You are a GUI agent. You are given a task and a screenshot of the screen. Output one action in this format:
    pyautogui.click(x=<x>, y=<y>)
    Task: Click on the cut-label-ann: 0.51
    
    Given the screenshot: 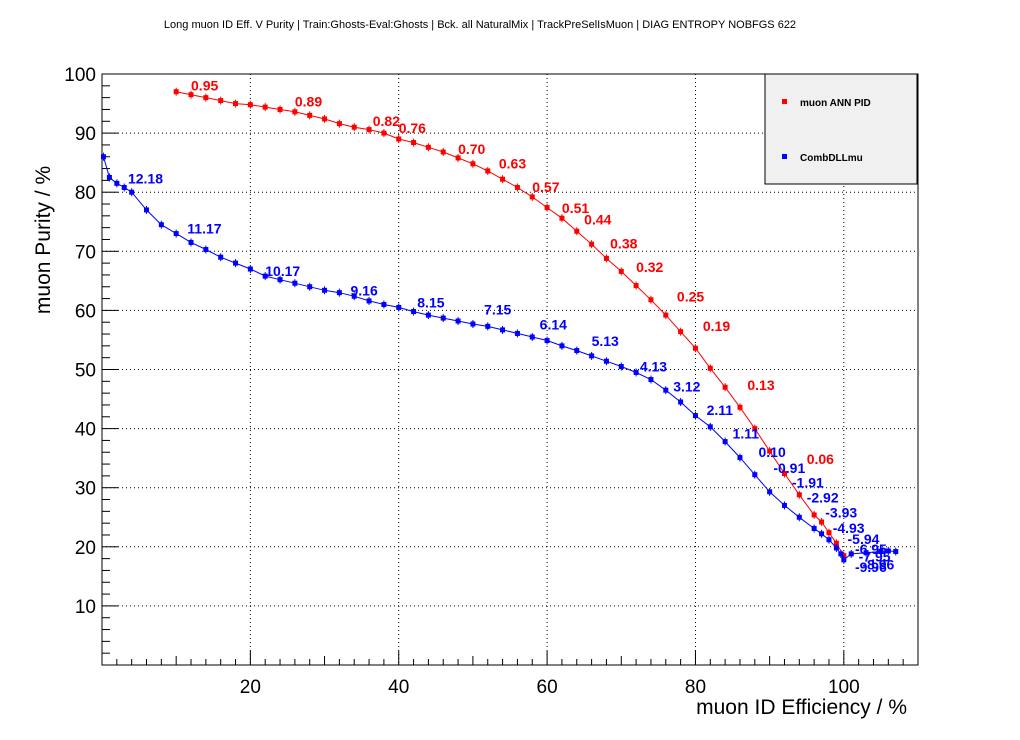 What is the action you would take?
    pyautogui.click(x=575, y=208)
    